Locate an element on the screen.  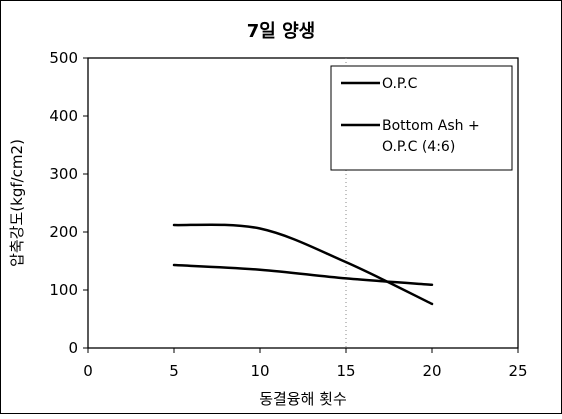
legend-label-opc: O.P.C is located at coordinates (400, 84).